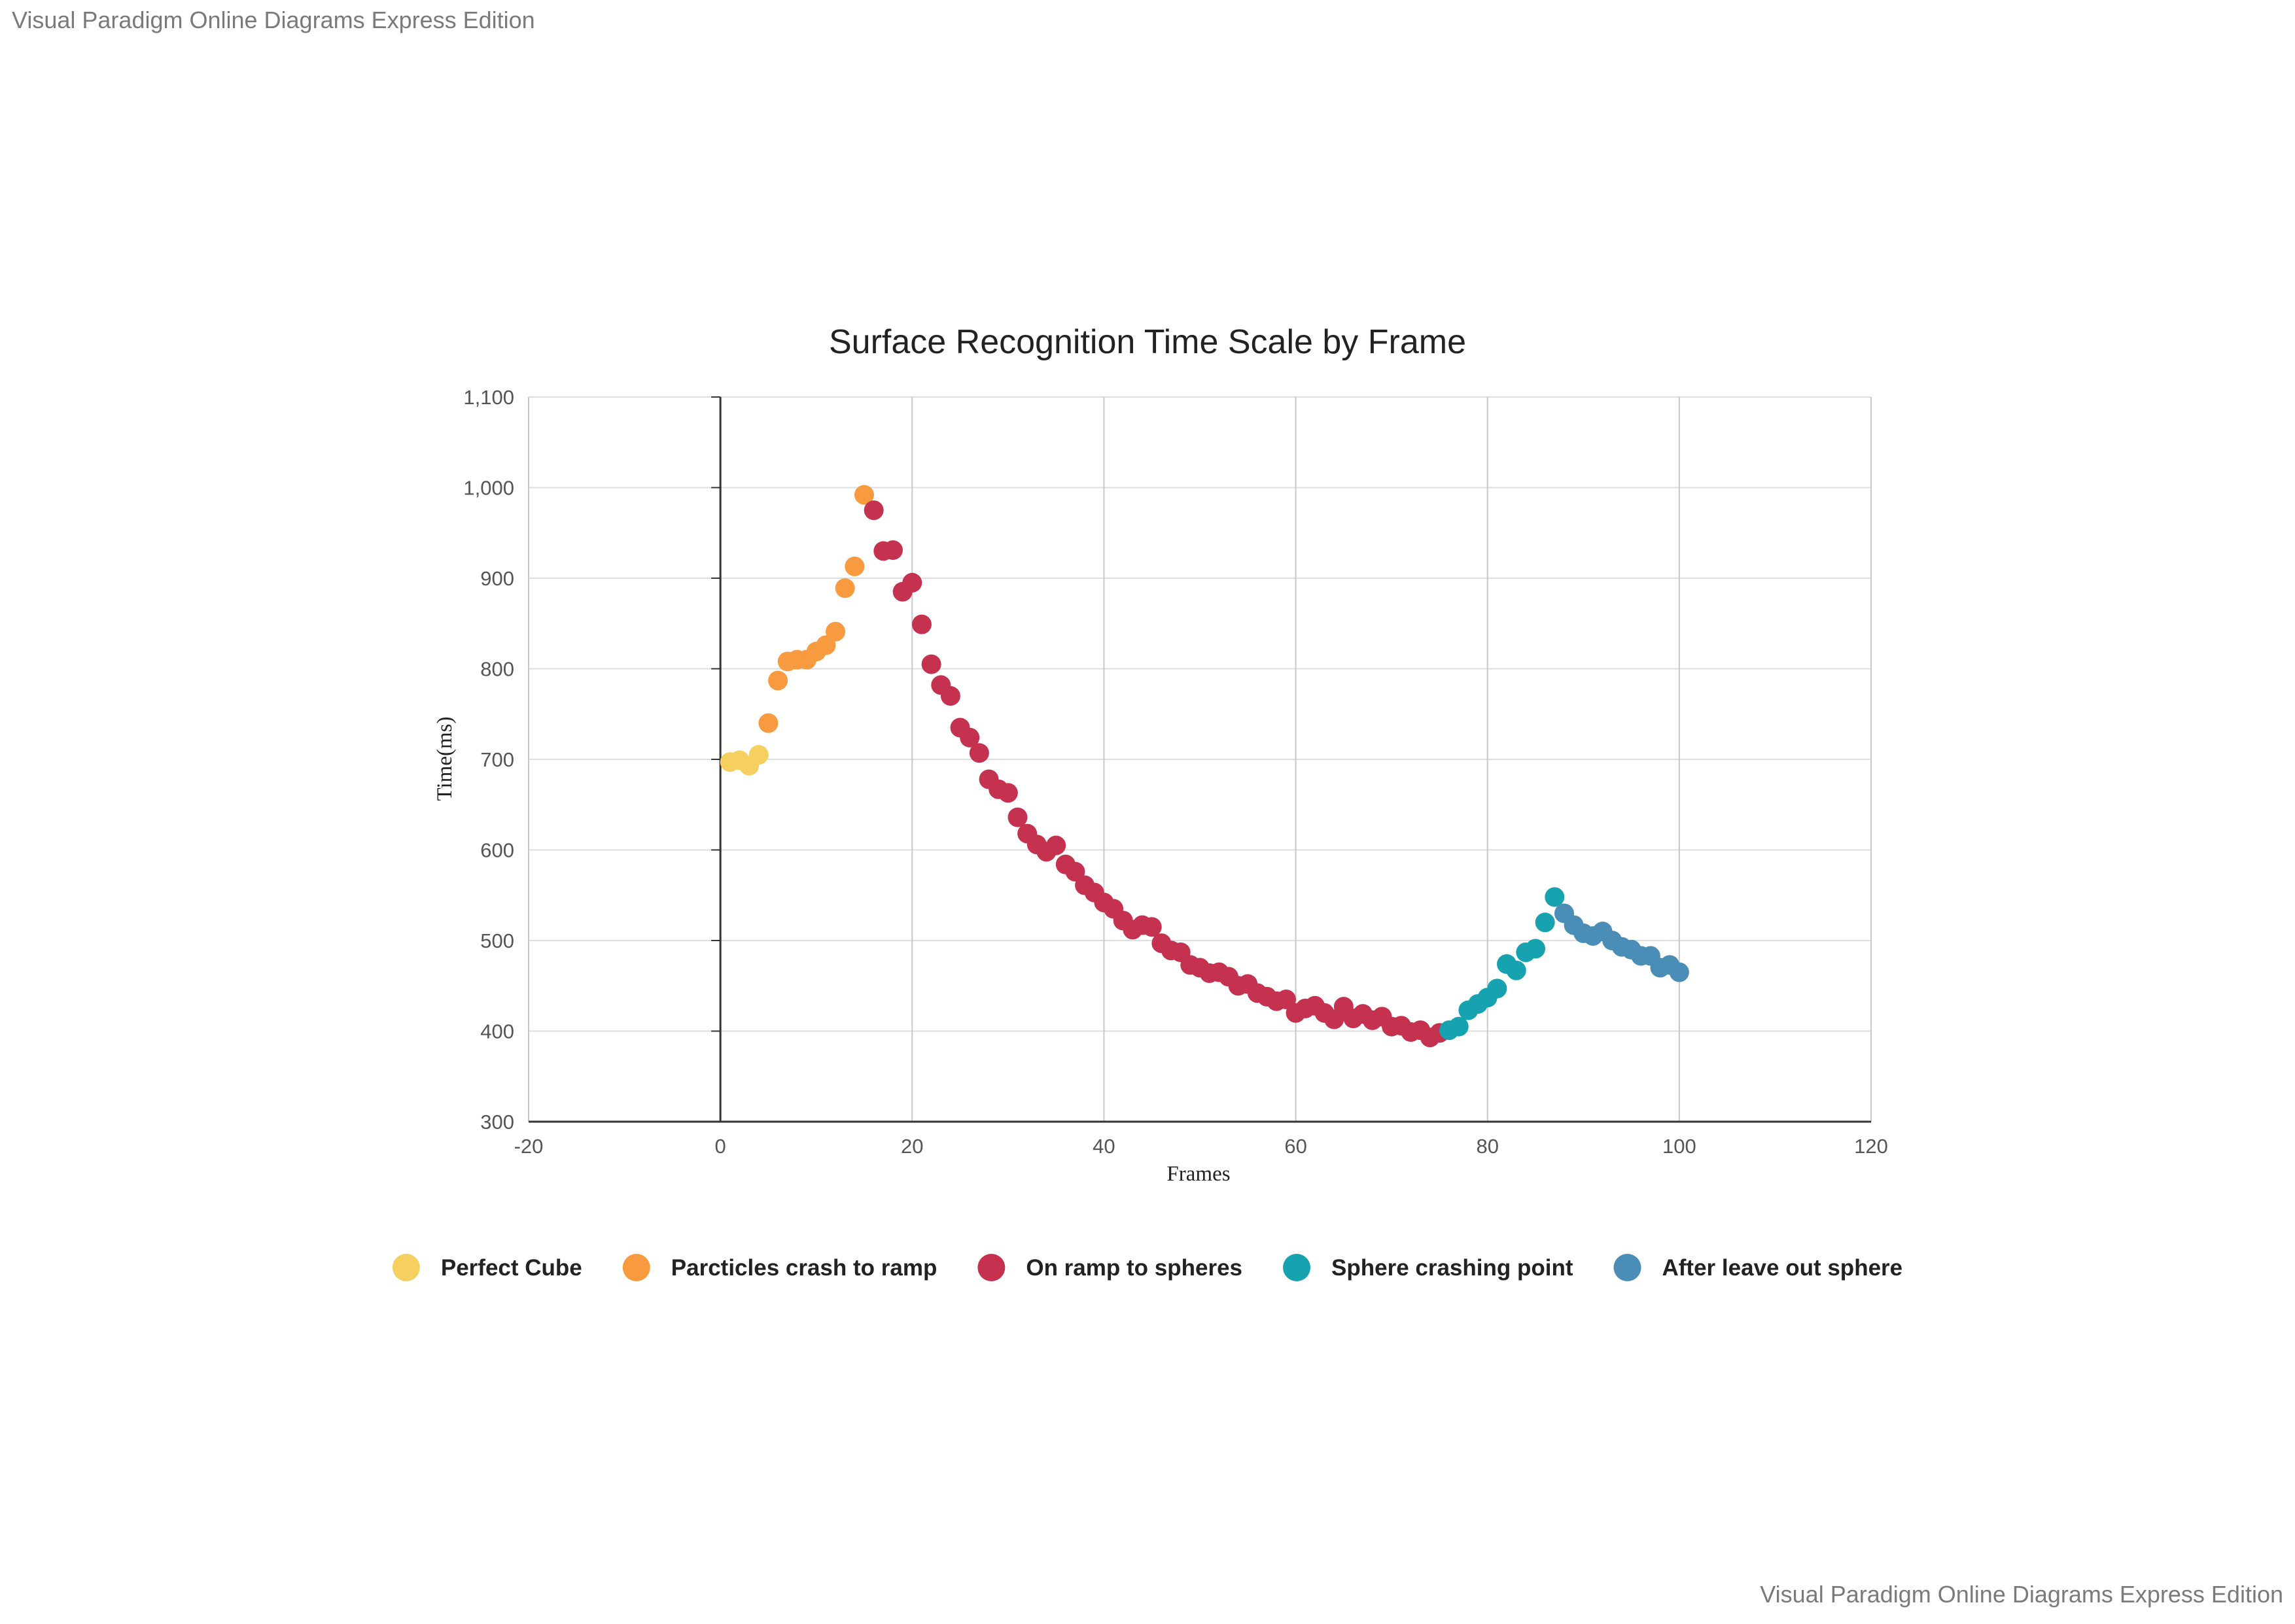  Describe the element at coordinates (1487, 1146) in the screenshot. I see `x-tick-label: 80` at that location.